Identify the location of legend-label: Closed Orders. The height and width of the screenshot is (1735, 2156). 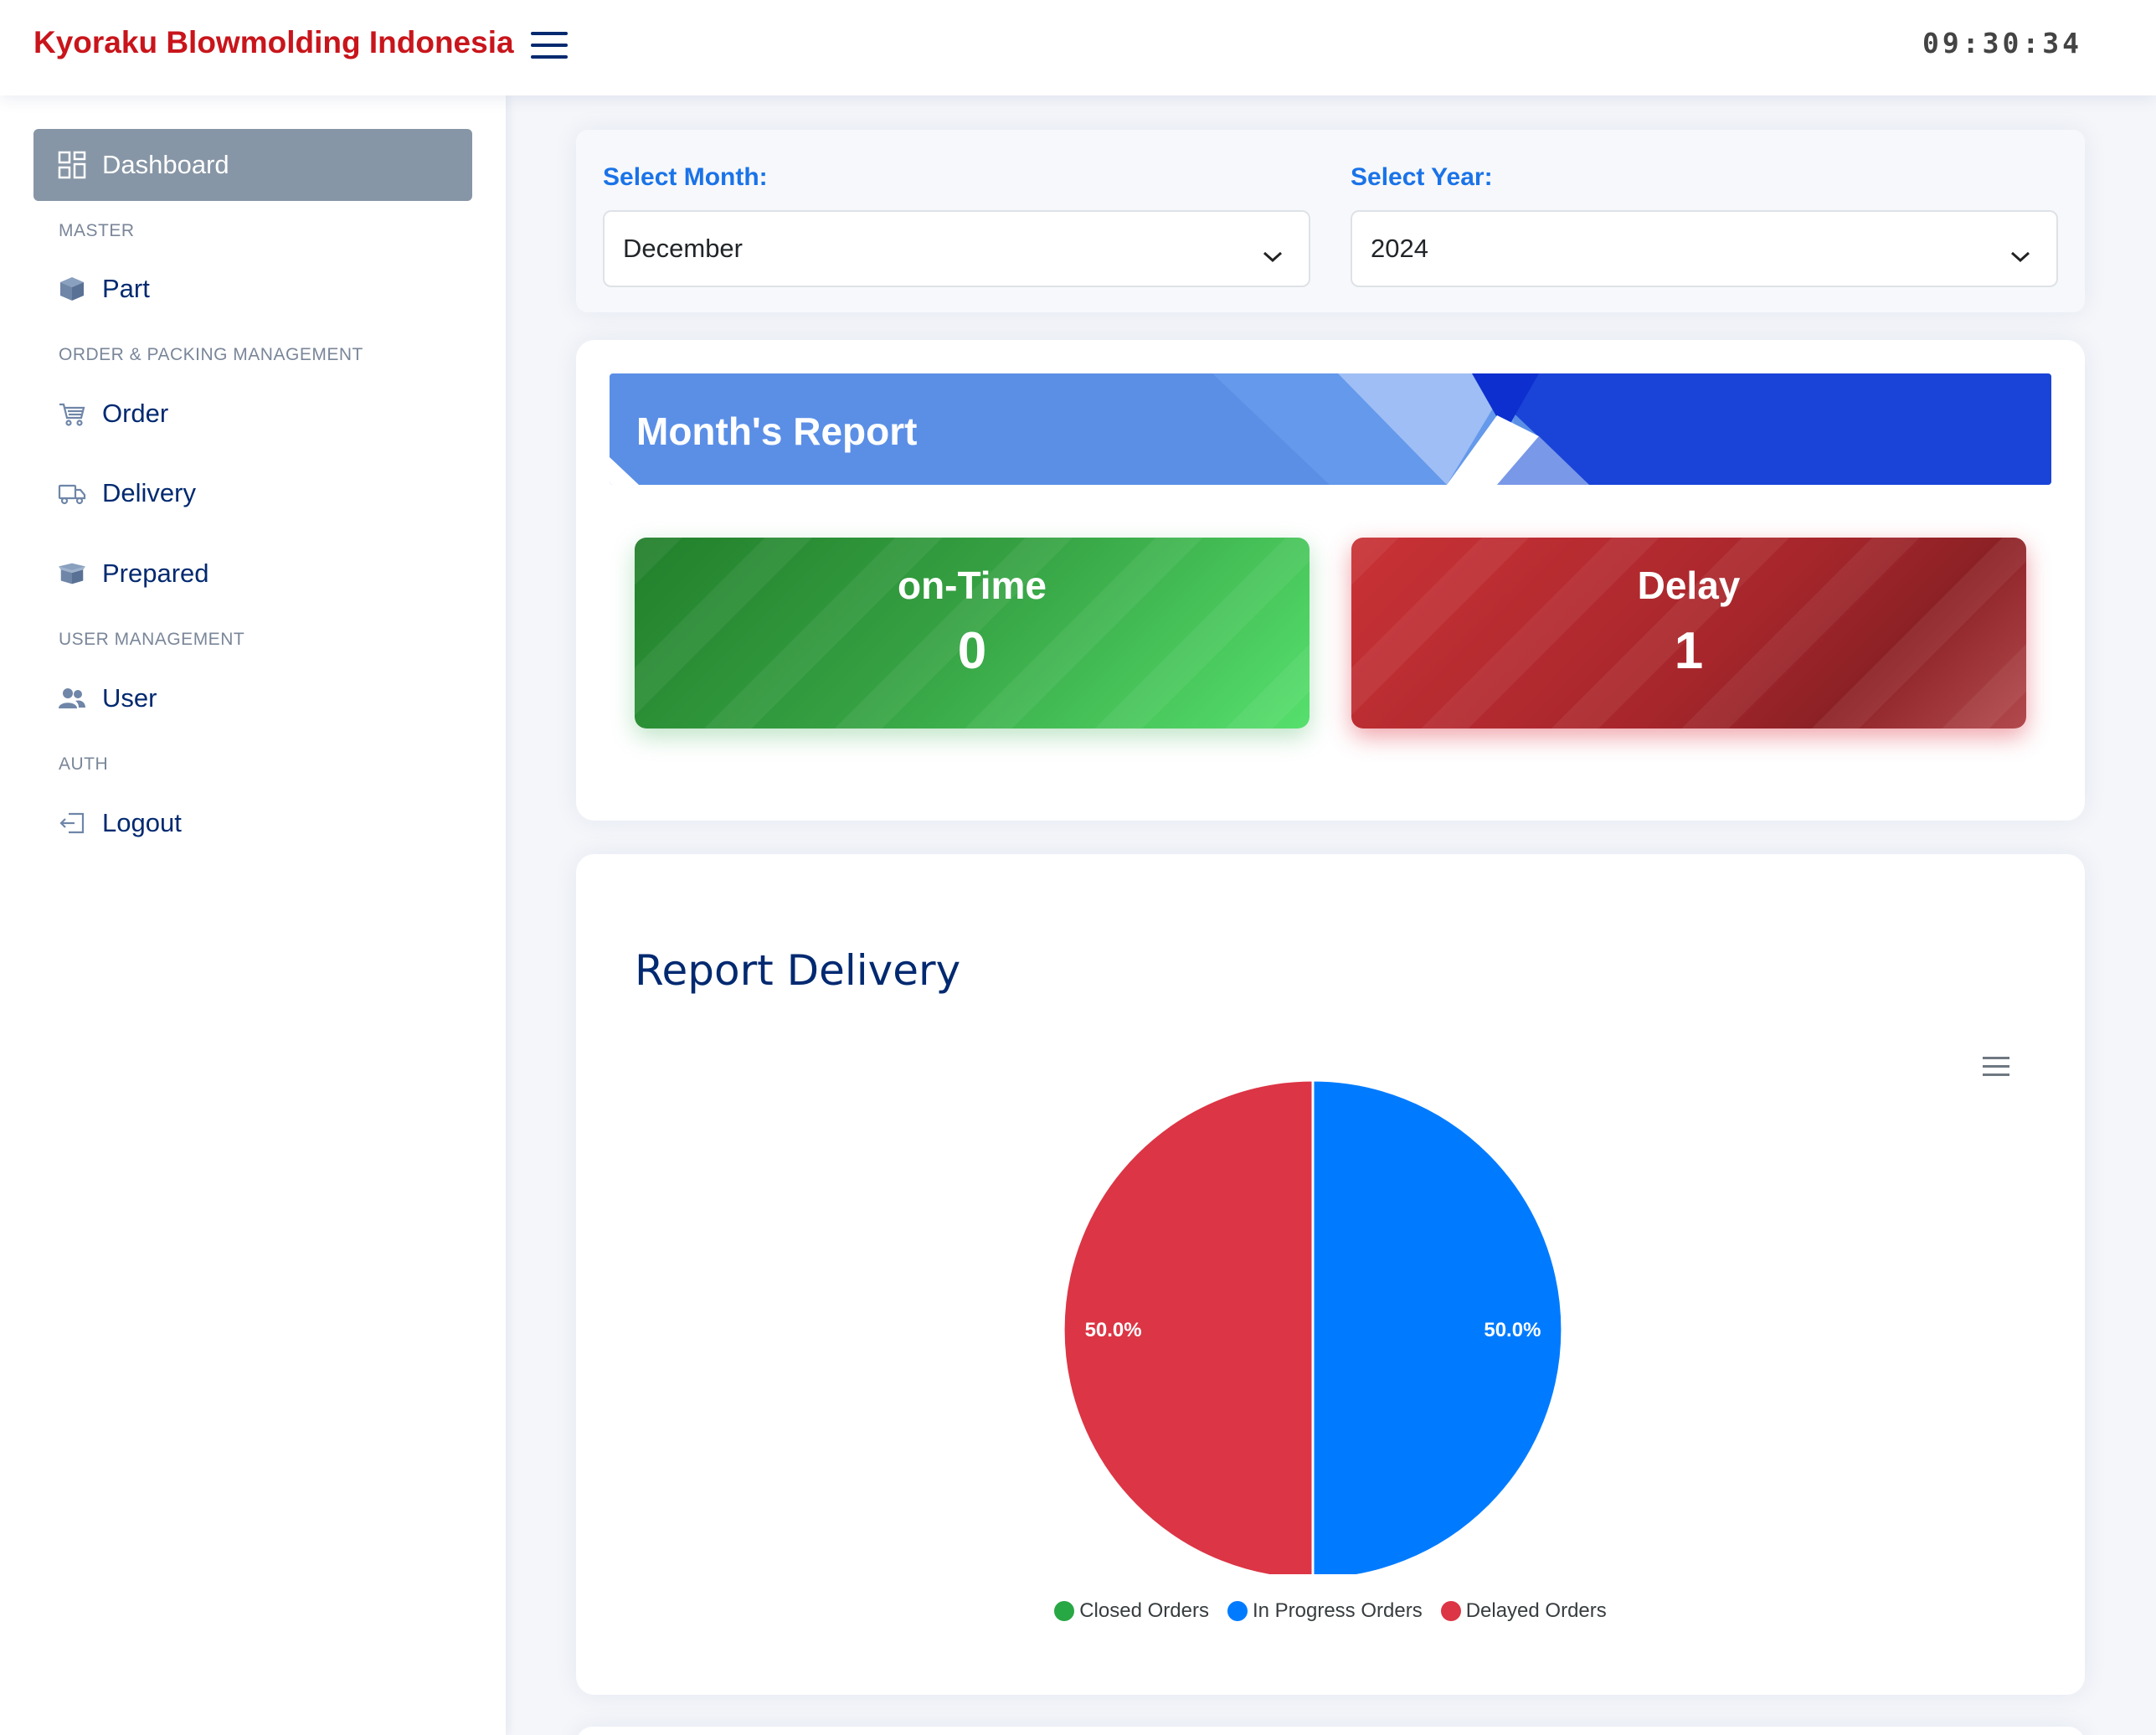
(1144, 1611).